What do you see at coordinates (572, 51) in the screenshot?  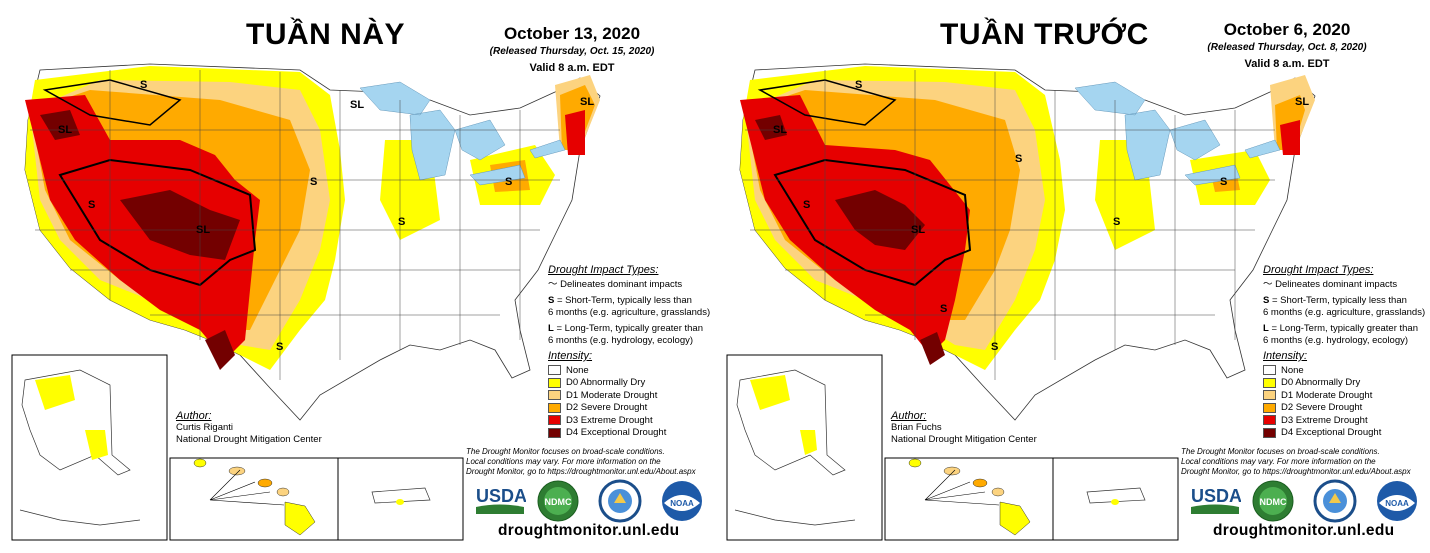 I see `released-date: (Released Thursday, Oct. 15, 2020)` at bounding box center [572, 51].